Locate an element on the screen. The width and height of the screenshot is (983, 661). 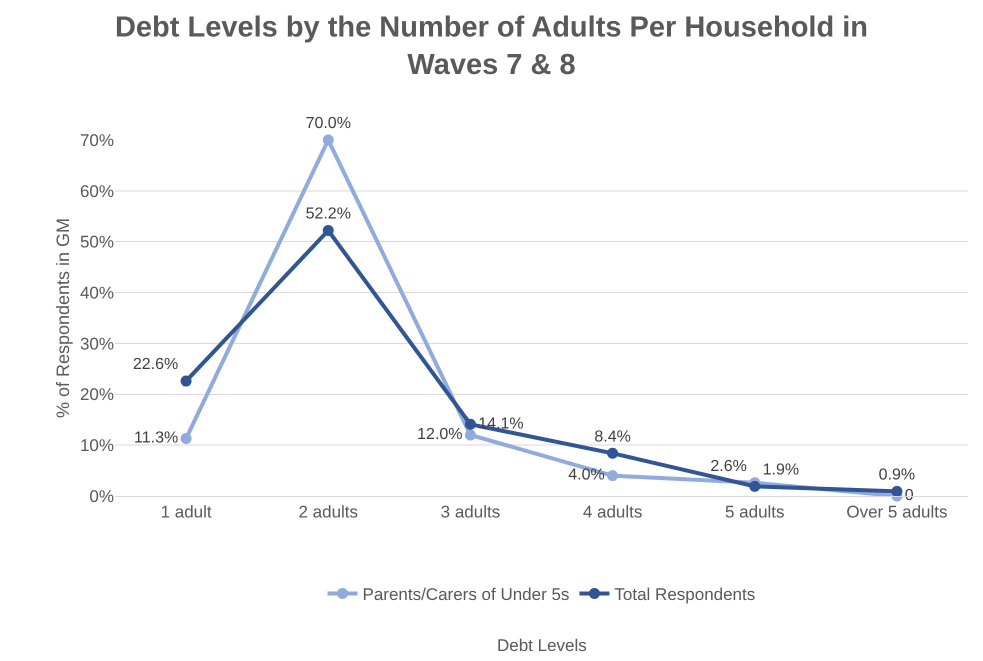
y-tick-label: 20% is located at coordinates (97, 394).